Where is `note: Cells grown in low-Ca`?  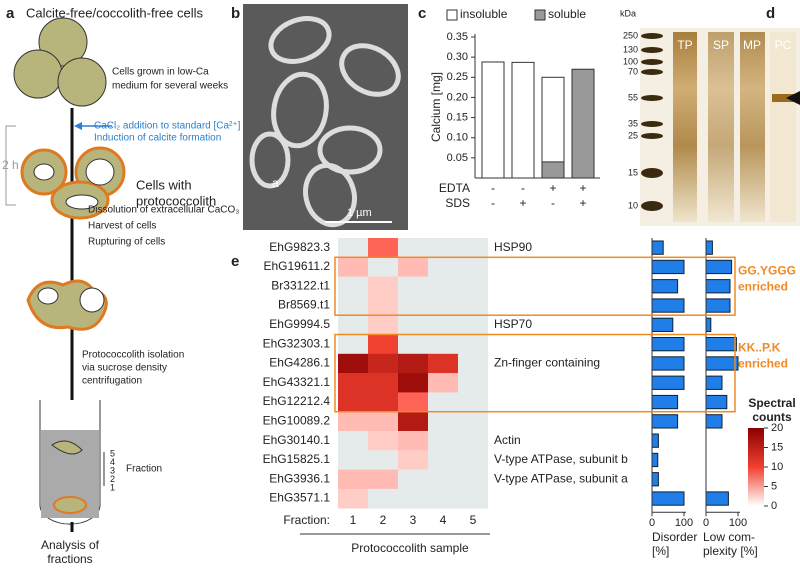 note: Cells grown in low-Ca is located at coordinates (160, 72).